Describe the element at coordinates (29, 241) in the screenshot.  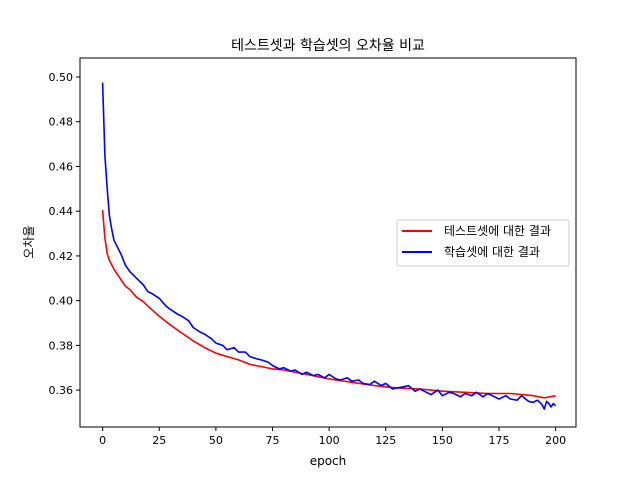
I see `y-axis-label: 오차율` at that location.